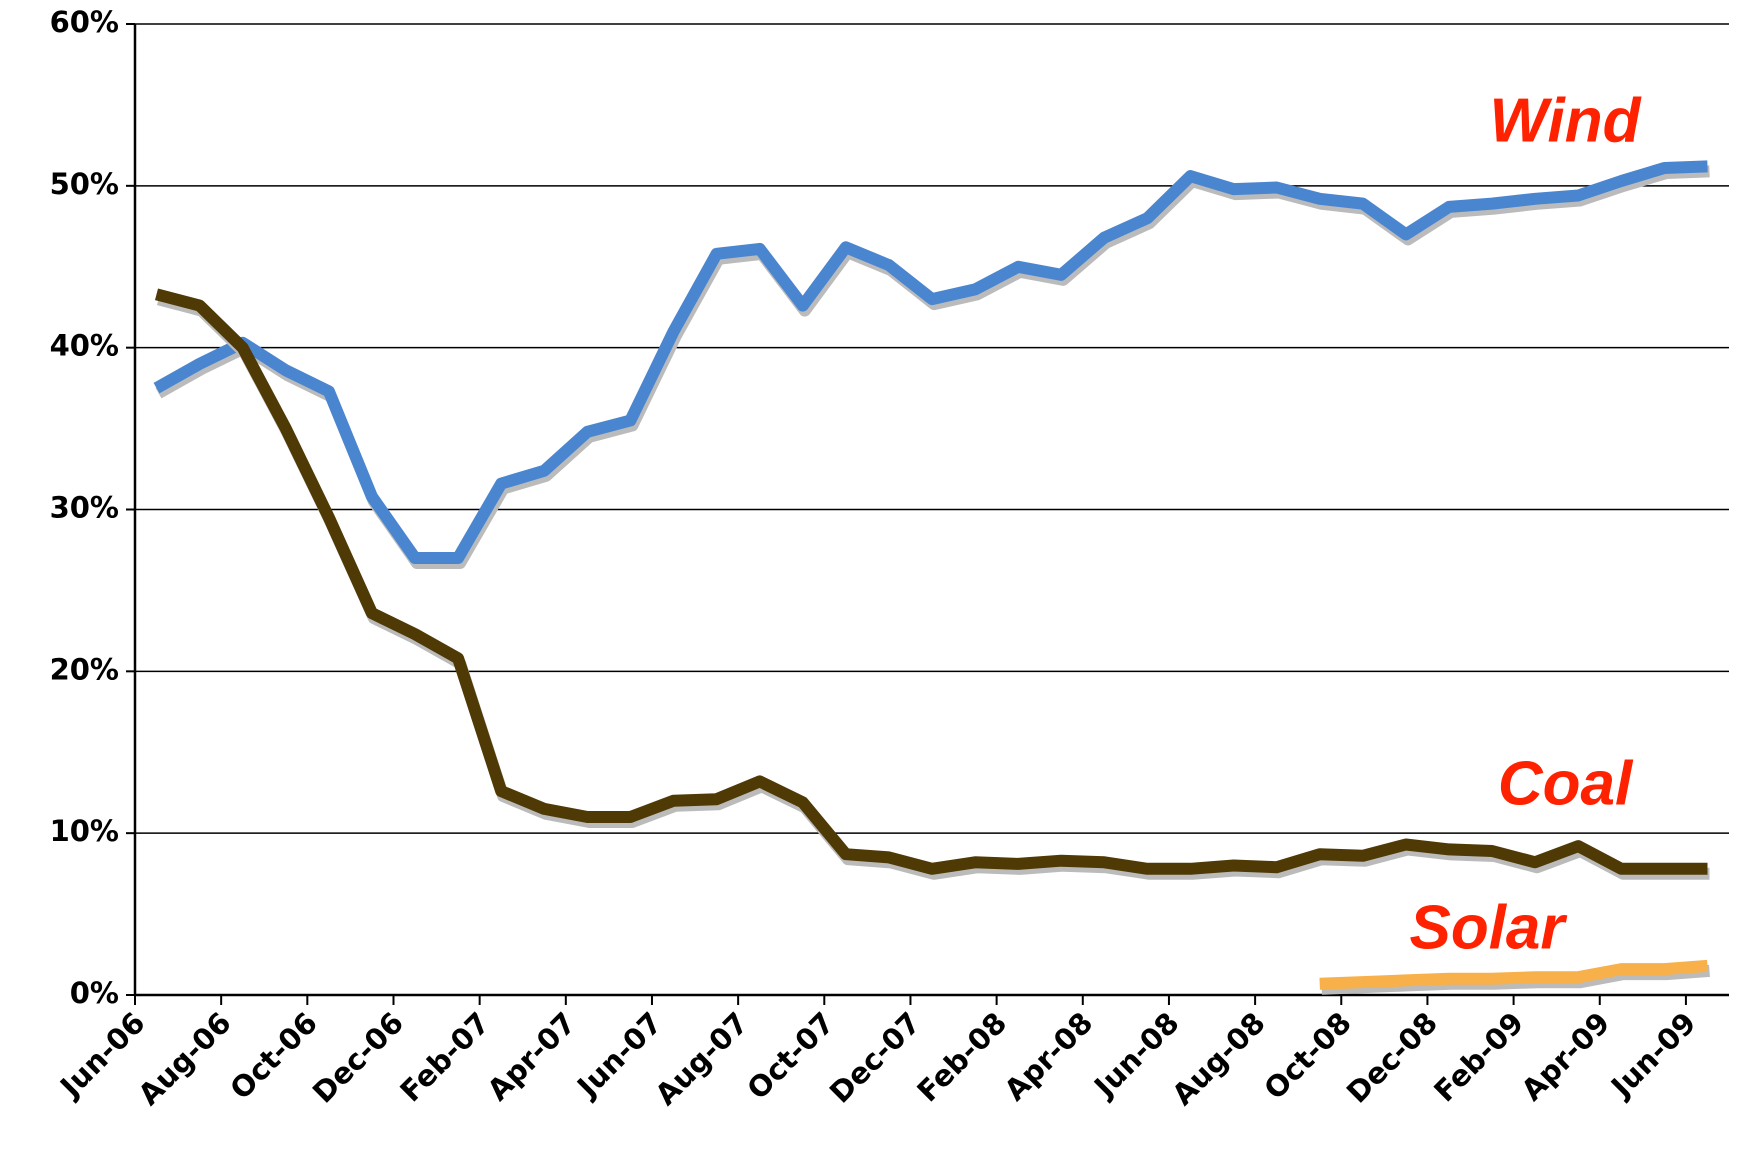 The image size is (1741, 1156). Describe the element at coordinates (790, 1056) in the screenshot. I see `x-tick-label: Oct-07` at that location.